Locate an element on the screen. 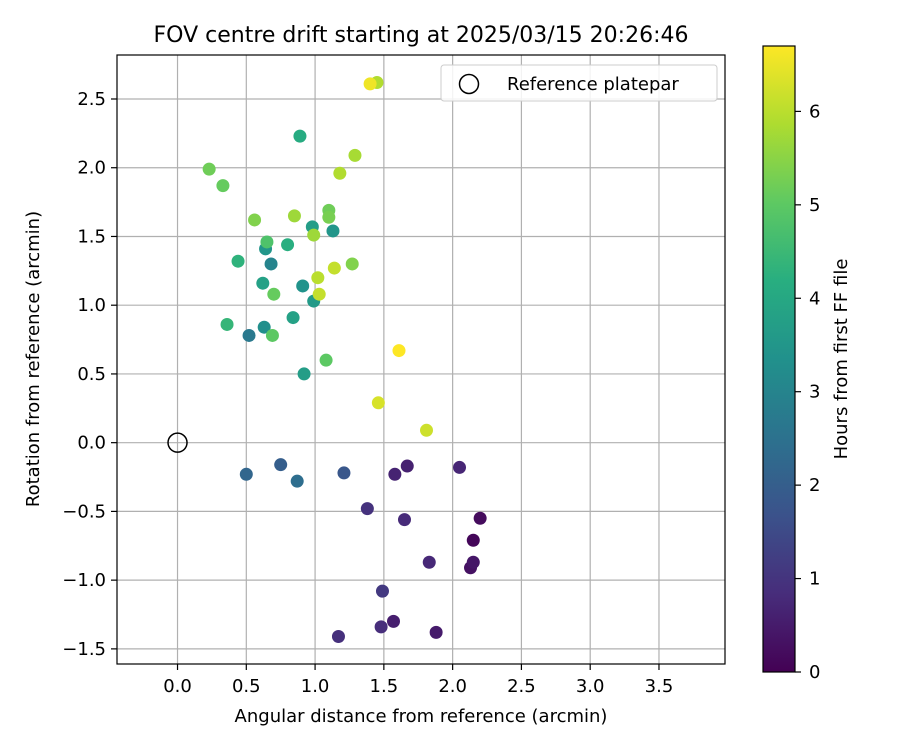  legend-box is located at coordinates (579, 83).